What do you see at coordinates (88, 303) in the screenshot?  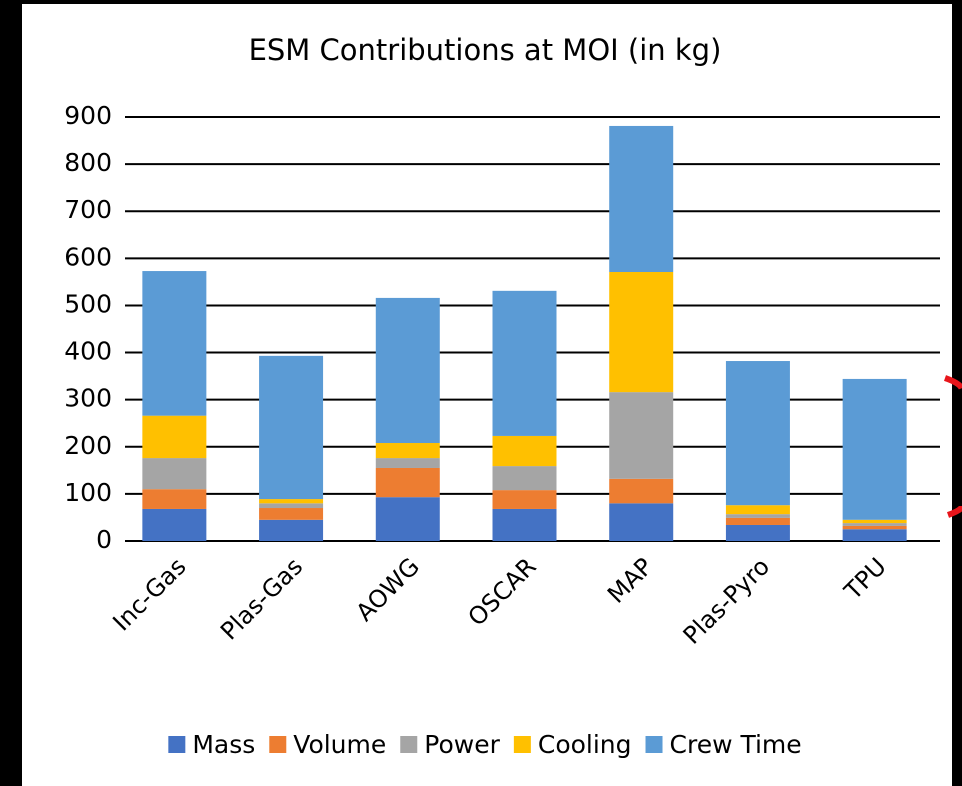 I see `y-tick-label: 500` at bounding box center [88, 303].